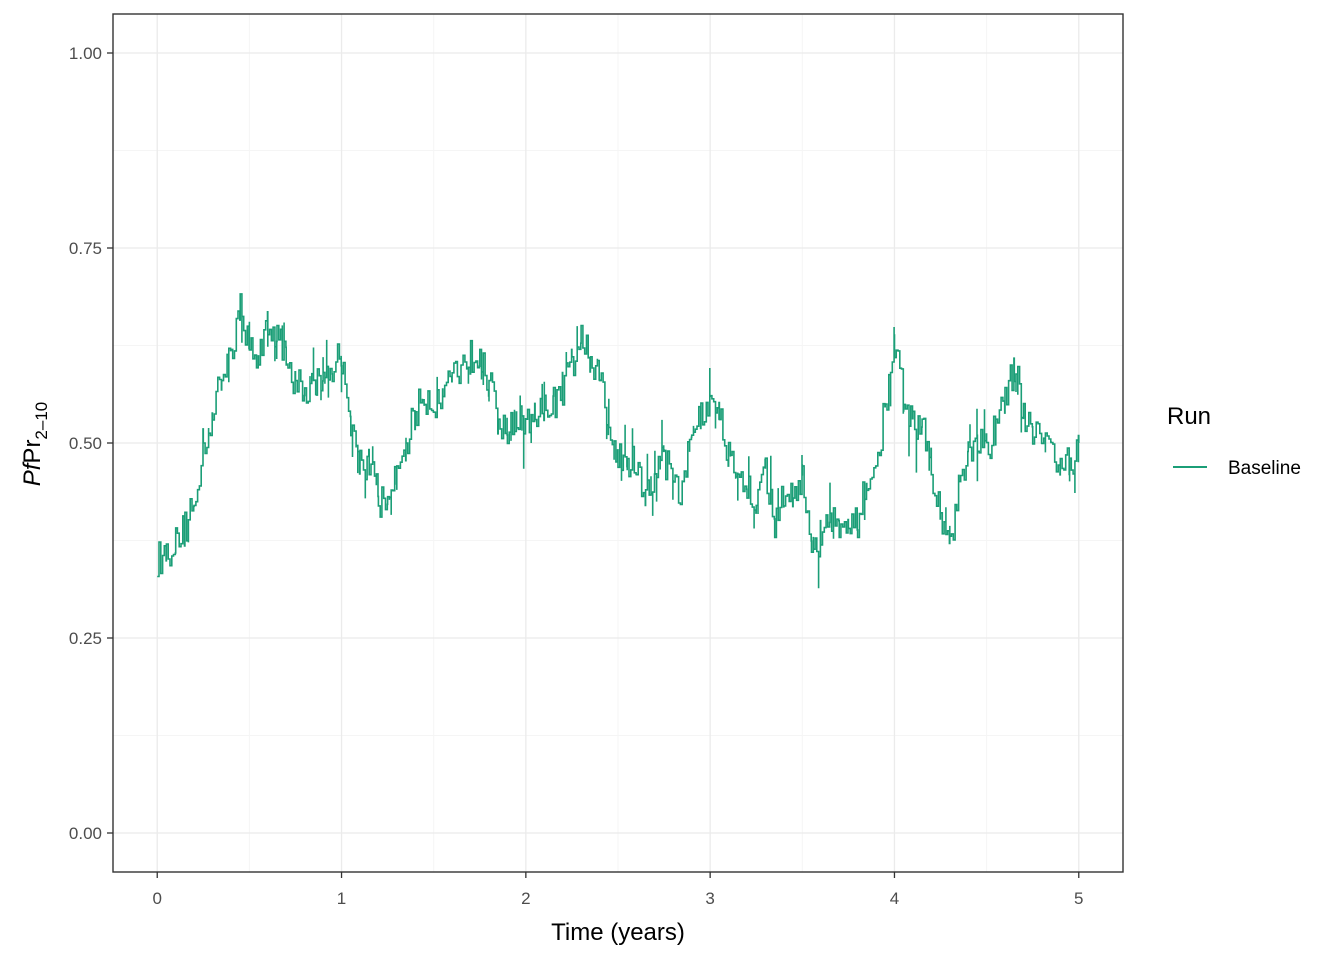 Image resolution: width=1344 pixels, height=960 pixels. Describe the element at coordinates (1078, 898) in the screenshot. I see `x-tick-label: 5` at that location.